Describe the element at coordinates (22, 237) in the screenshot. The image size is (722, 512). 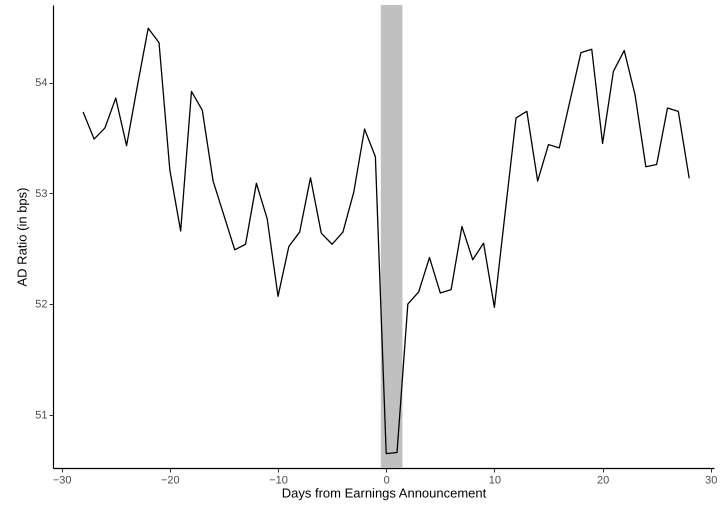
I see `y-axis-title: AD Ratio (in bps)` at that location.